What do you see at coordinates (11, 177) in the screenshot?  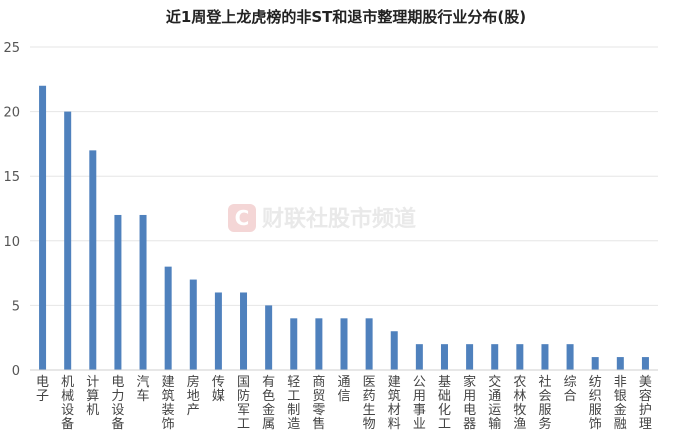 I see `y-tick-label: 15` at bounding box center [11, 177].